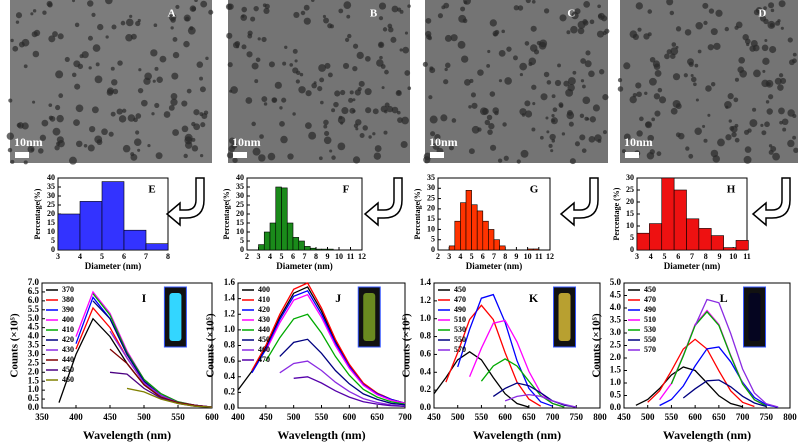  What do you see at coordinates (616, 332) in the screenshot?
I see `y-tick-label: 3.0` at bounding box center [616, 332].